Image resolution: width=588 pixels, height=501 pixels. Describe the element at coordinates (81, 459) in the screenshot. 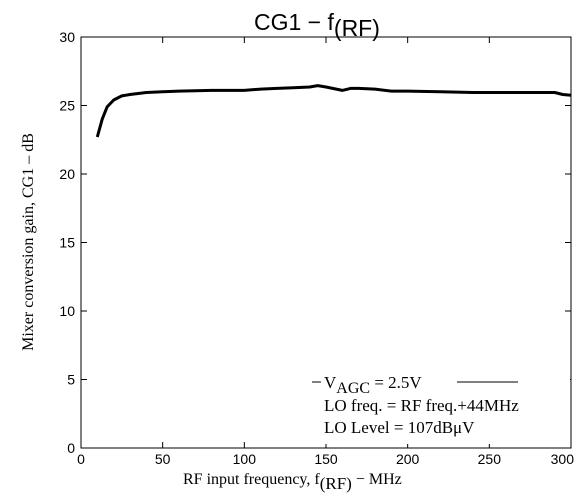

I see `x-tick-label: 0` at that location.